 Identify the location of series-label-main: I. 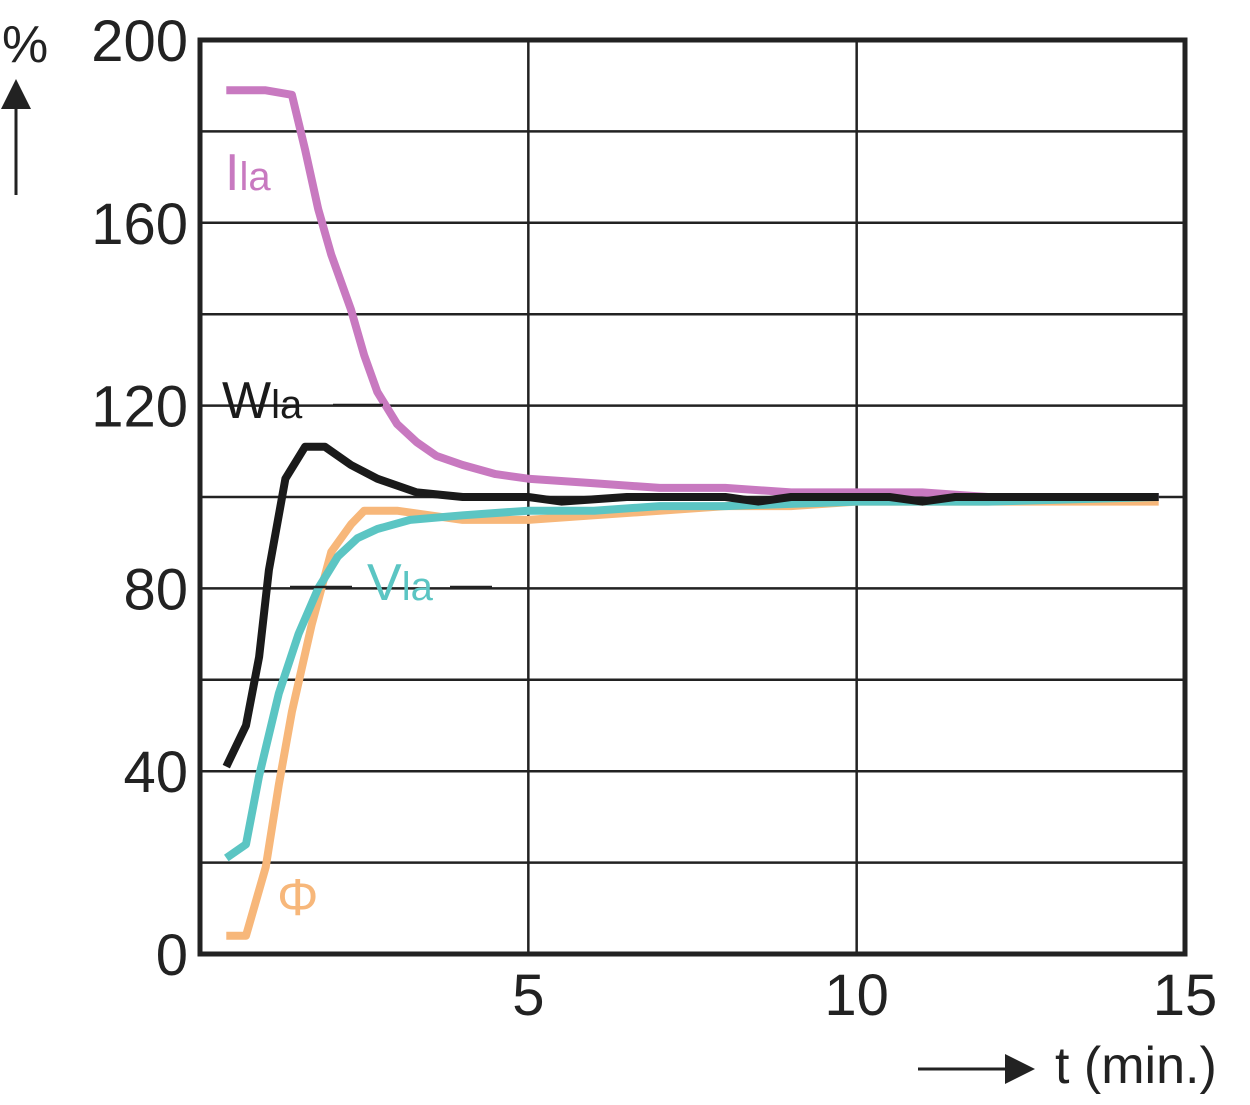
(232, 173).